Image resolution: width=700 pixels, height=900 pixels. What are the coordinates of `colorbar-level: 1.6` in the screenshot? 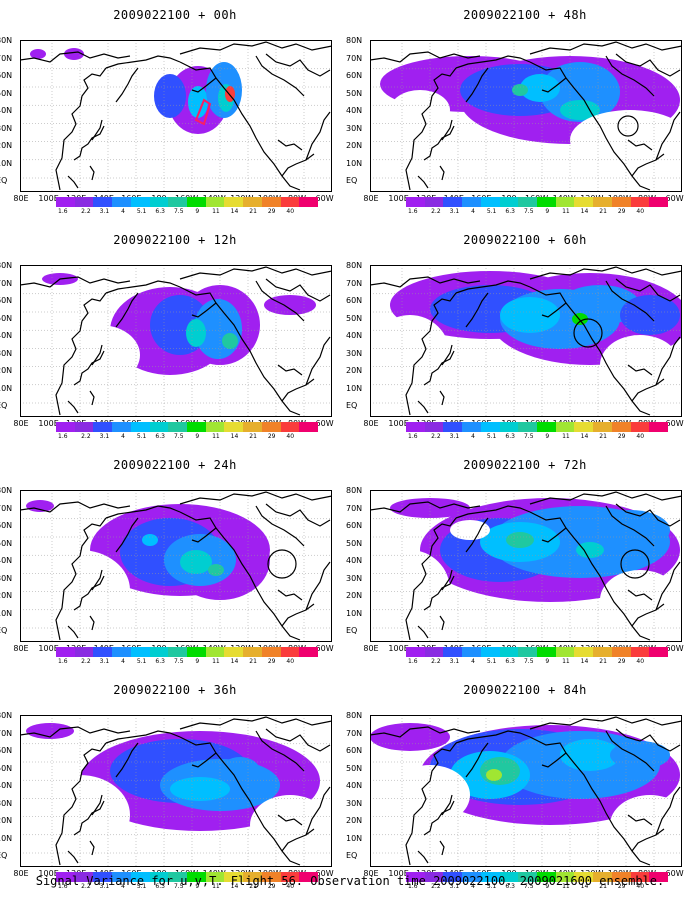 It's located at (413, 436).